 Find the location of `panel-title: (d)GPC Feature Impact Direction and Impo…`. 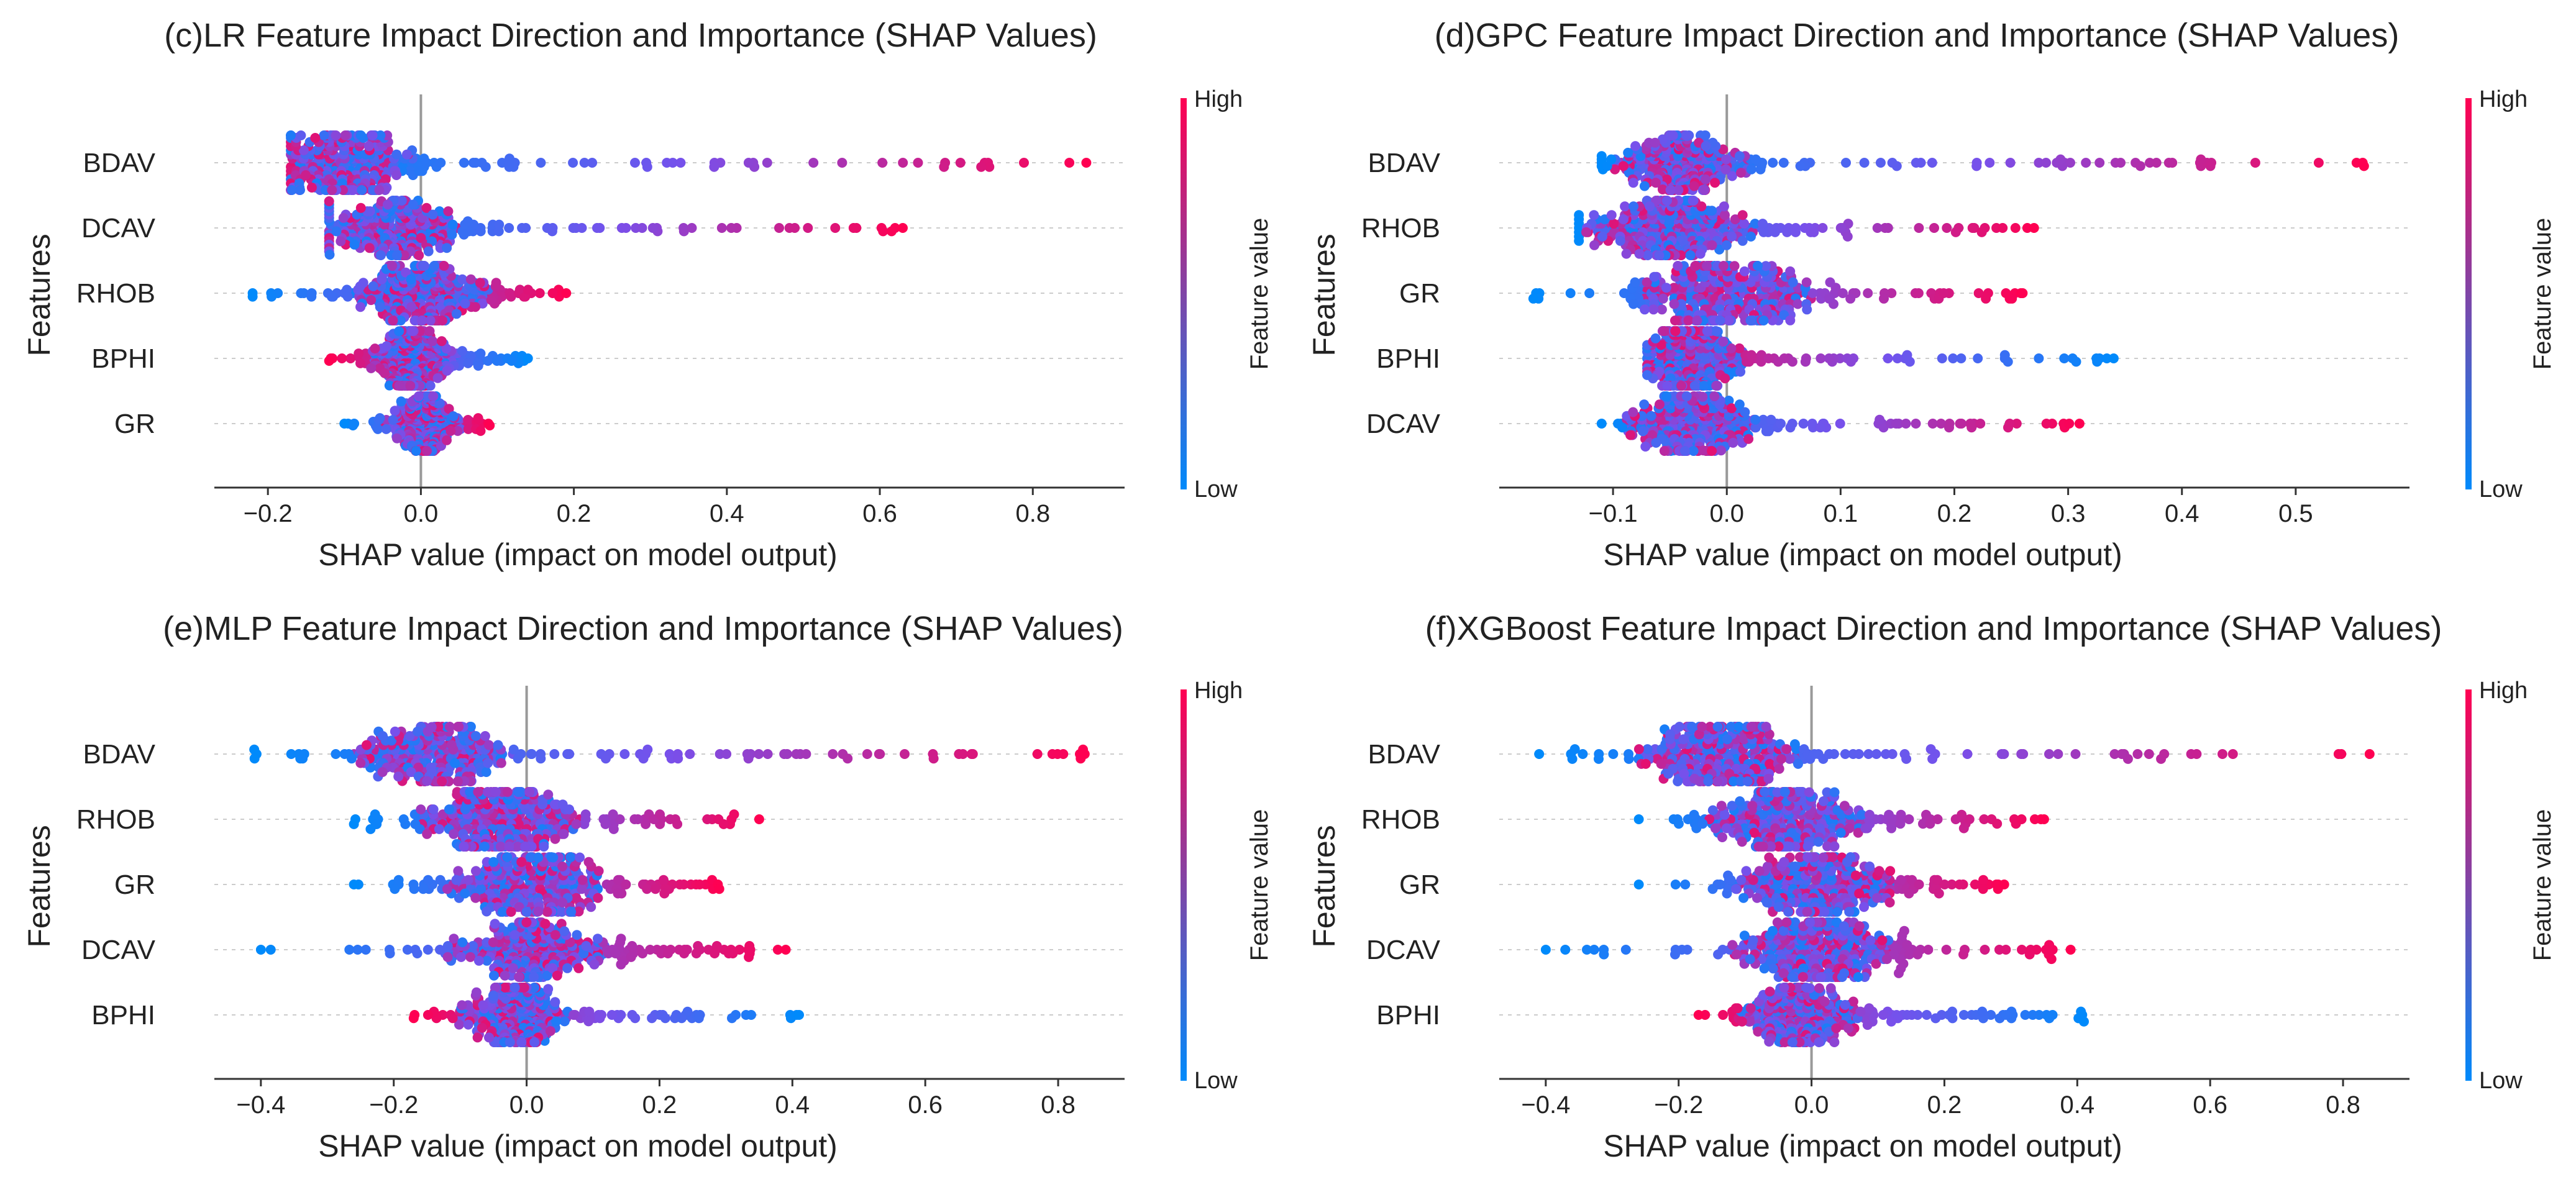

panel-title: (d)GPC Feature Impact Direction and Impo… is located at coordinates (1917, 35).